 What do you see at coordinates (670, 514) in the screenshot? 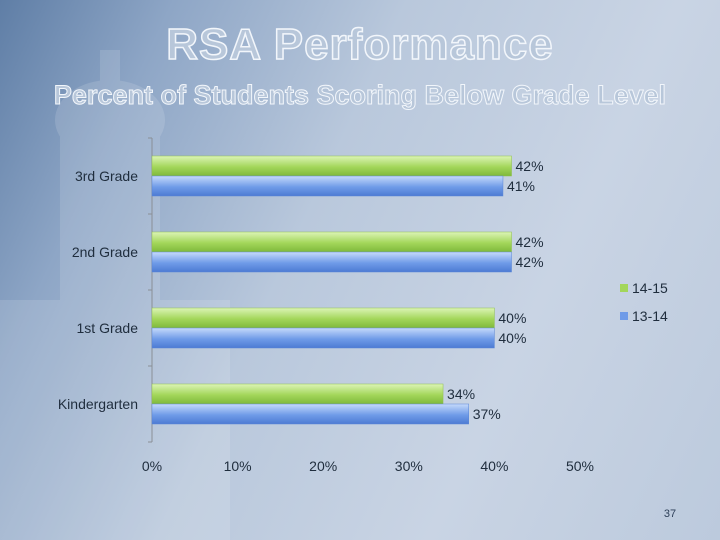
I see `page-number: 37` at bounding box center [670, 514].